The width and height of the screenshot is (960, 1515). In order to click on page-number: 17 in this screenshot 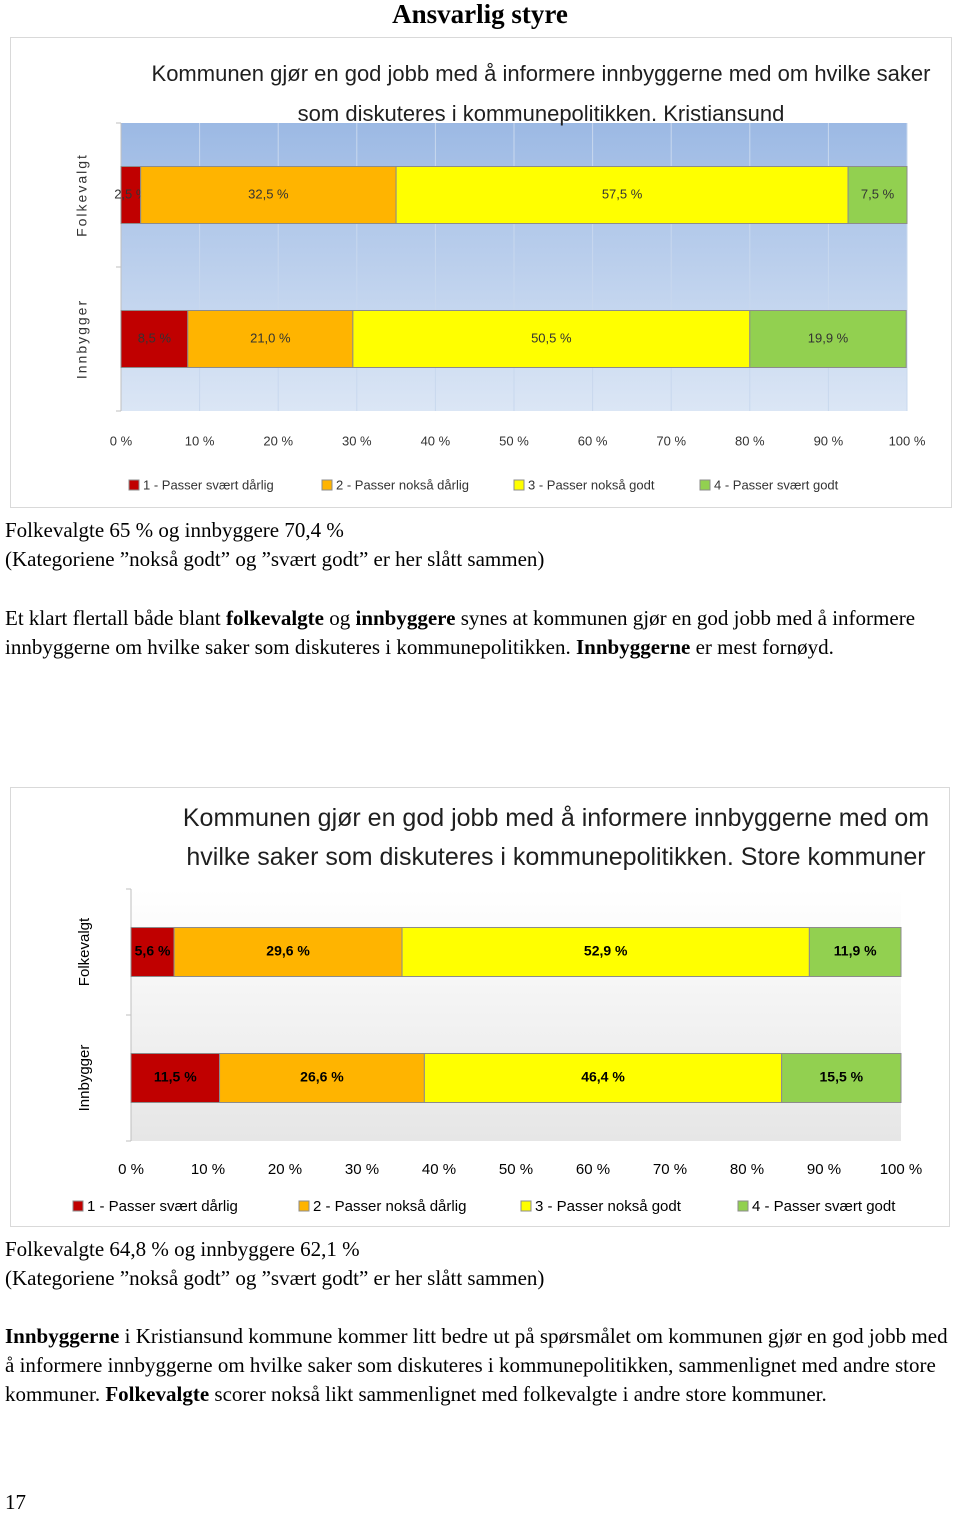, I will do `click(15, 1502)`.